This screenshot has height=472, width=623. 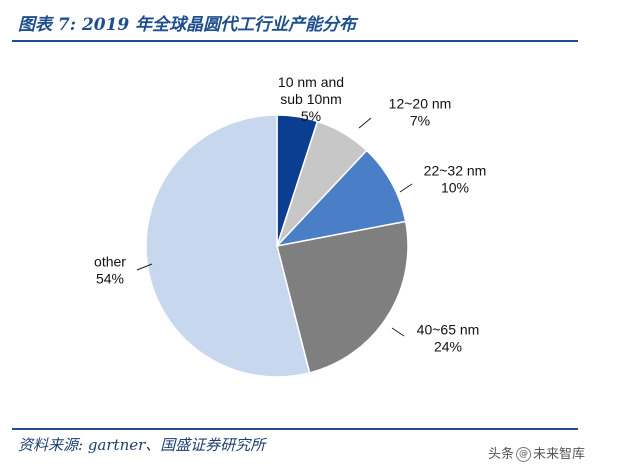 I want to click on slice-percent: 24%, so click(x=448, y=347).